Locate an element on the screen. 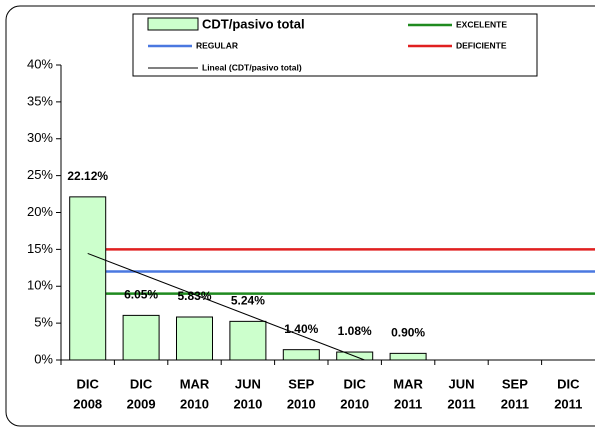 This screenshot has width=595, height=432. x-tick-label: 2009 is located at coordinates (141, 403).